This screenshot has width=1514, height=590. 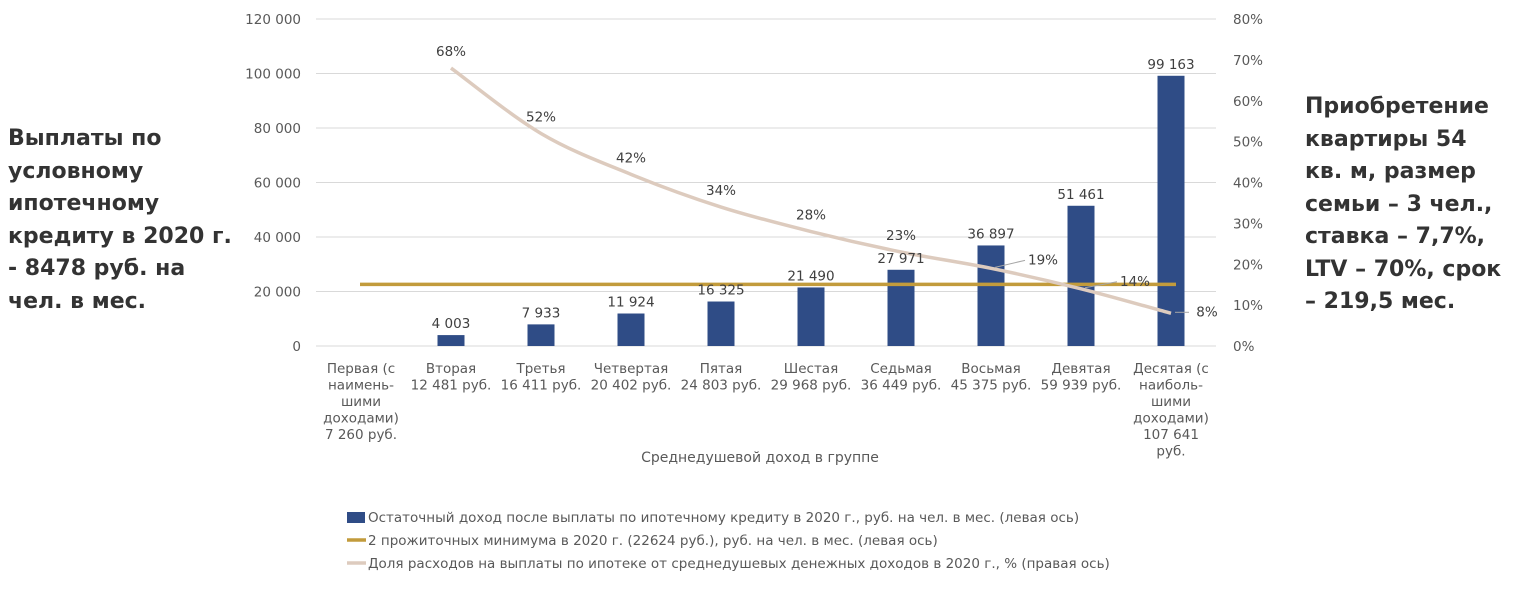 What do you see at coordinates (273, 20) in the screenshot?
I see `left-tick-label: 120 000` at bounding box center [273, 20].